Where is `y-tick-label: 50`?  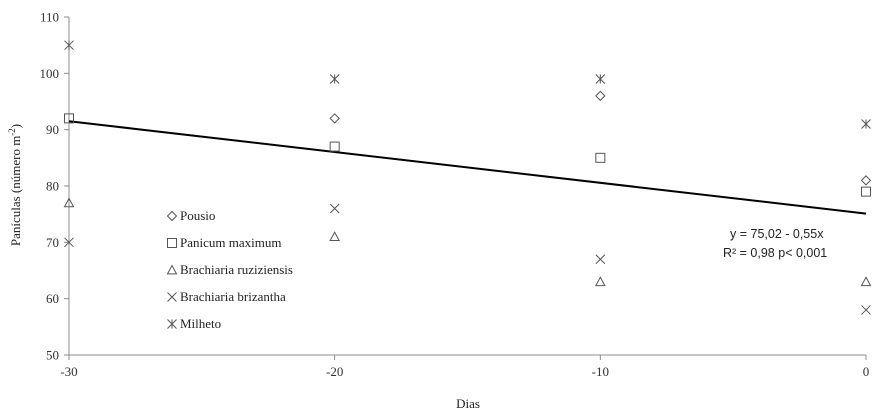 y-tick-label: 50 is located at coordinates (52, 355).